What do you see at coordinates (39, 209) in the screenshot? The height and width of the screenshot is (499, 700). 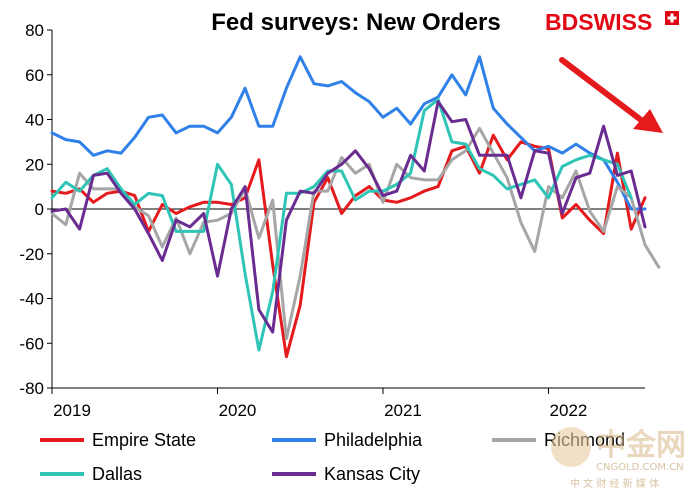 I see `y-tick-label: 0` at bounding box center [39, 209].